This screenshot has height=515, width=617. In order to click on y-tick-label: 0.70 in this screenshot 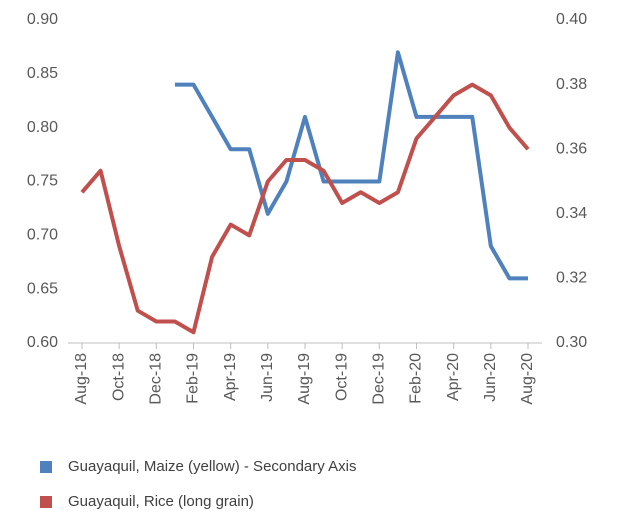, I will do `click(42, 235)`.